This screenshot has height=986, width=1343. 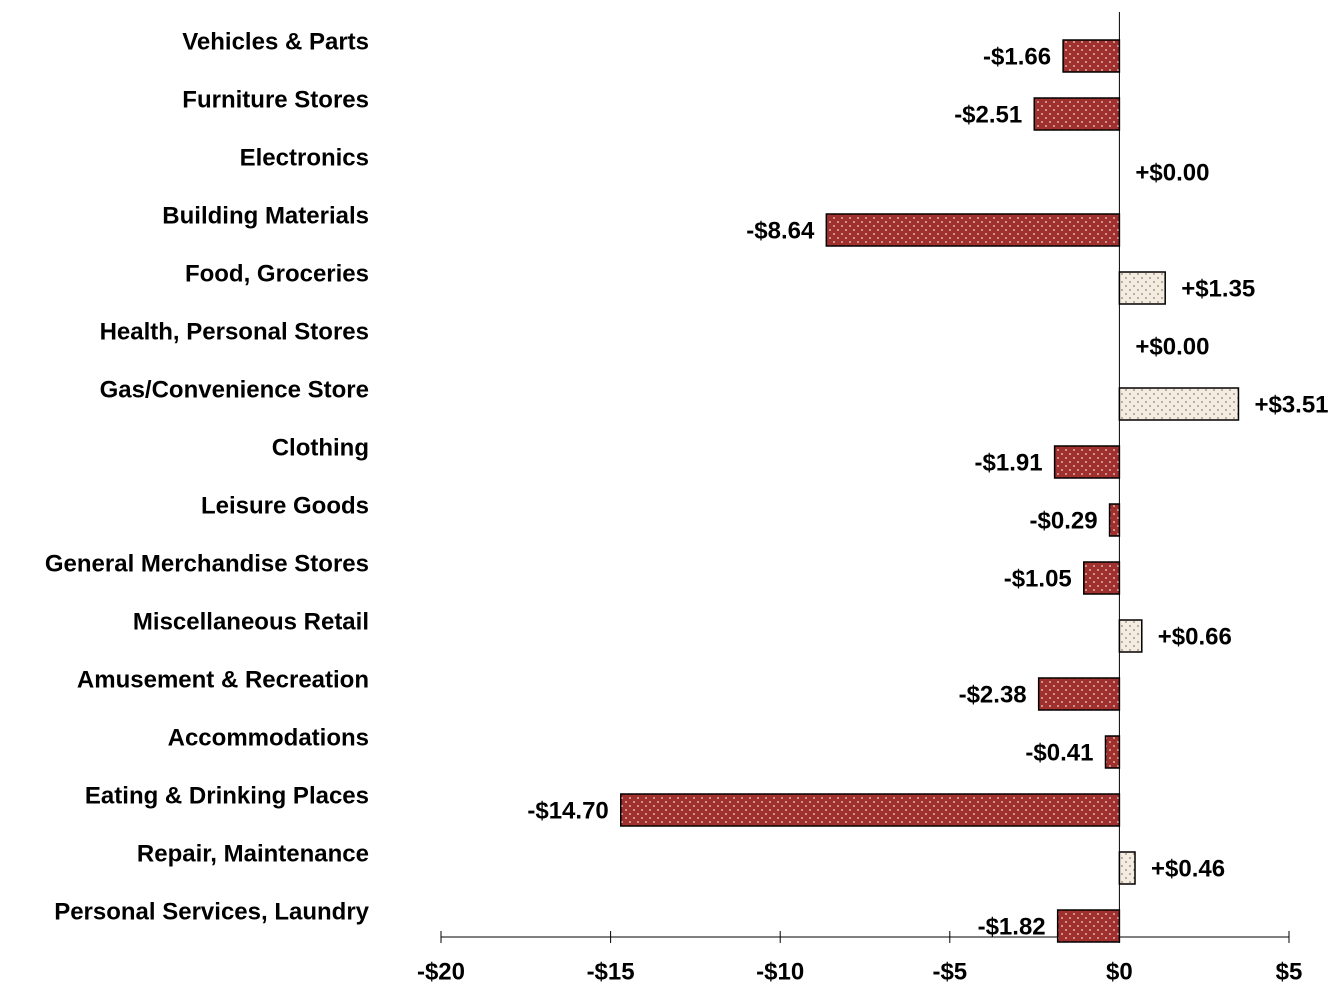 What do you see at coordinates (780, 971) in the screenshot?
I see `x-tick-label: -$10` at bounding box center [780, 971].